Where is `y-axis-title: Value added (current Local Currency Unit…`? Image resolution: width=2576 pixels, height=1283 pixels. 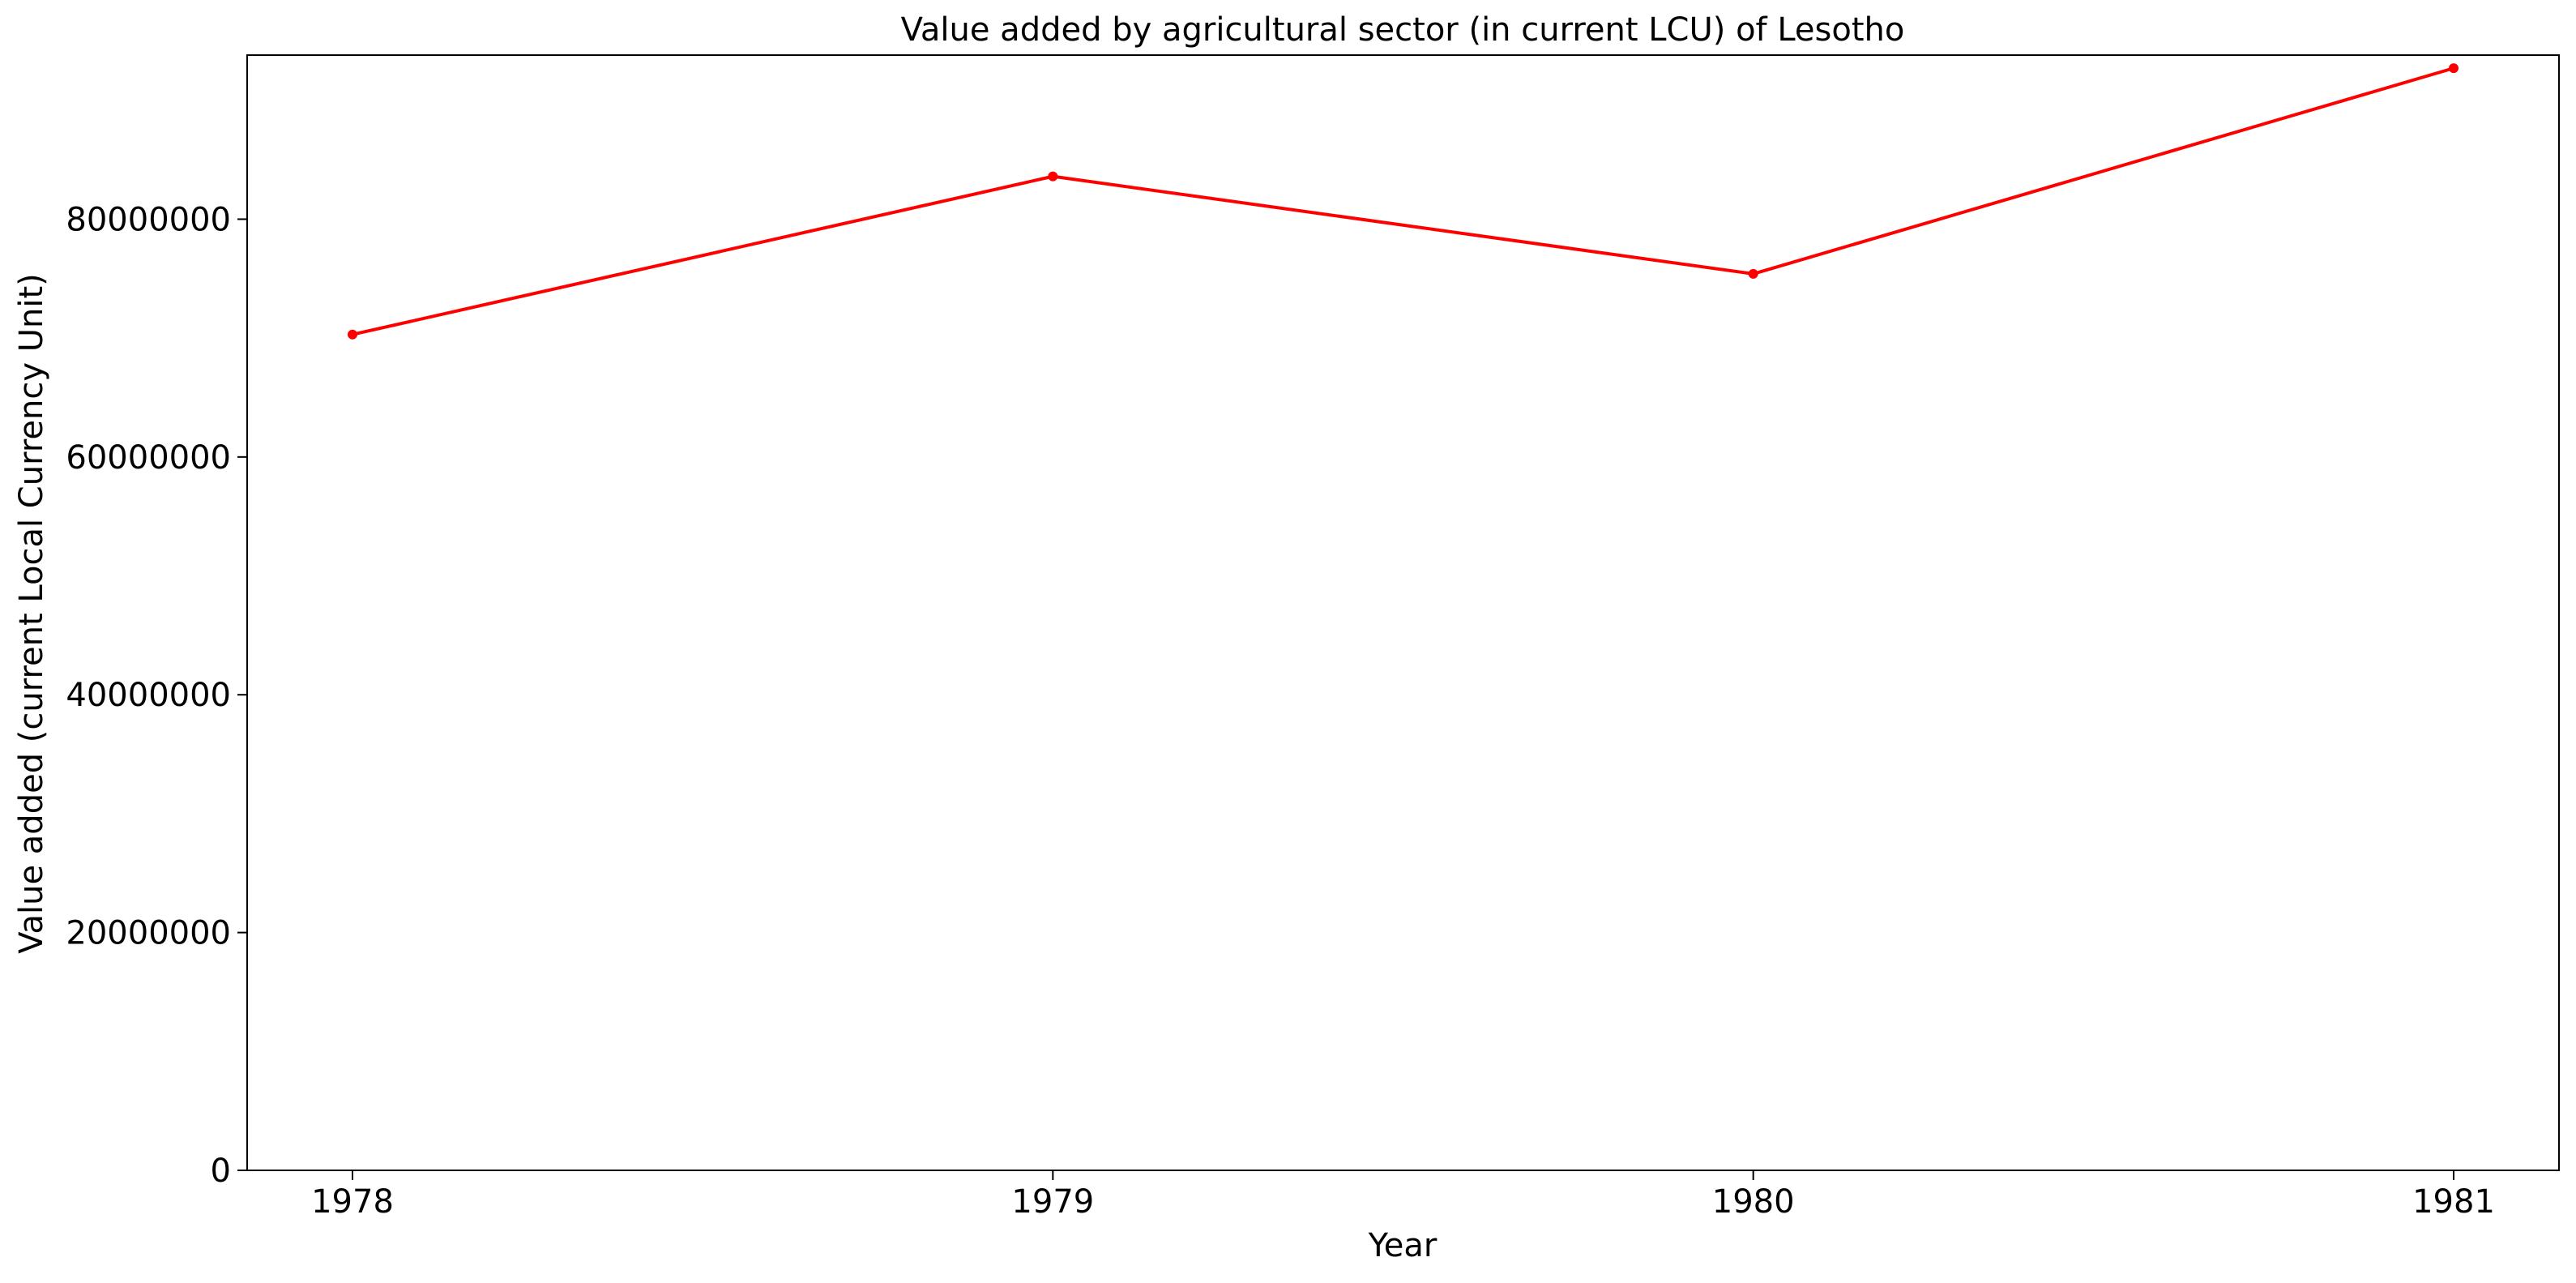 y-axis-title: Value added (current Local Currency Unit… is located at coordinates (31, 613).